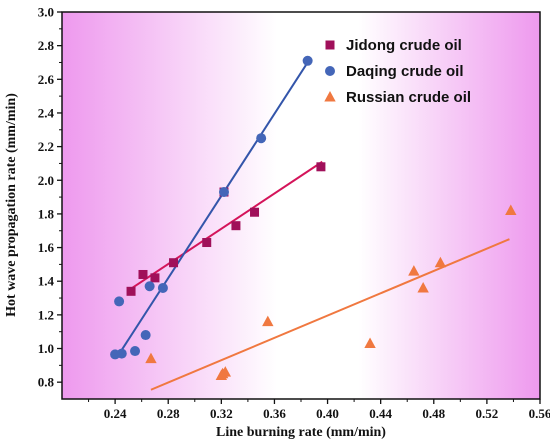  Describe the element at coordinates (50, 197) in the screenshot. I see `y-axis: 0.8 1.0 1.2 1.4 1.6 1.8 2.0 2.2 2.4 2.6 2.8 3.0` at that location.